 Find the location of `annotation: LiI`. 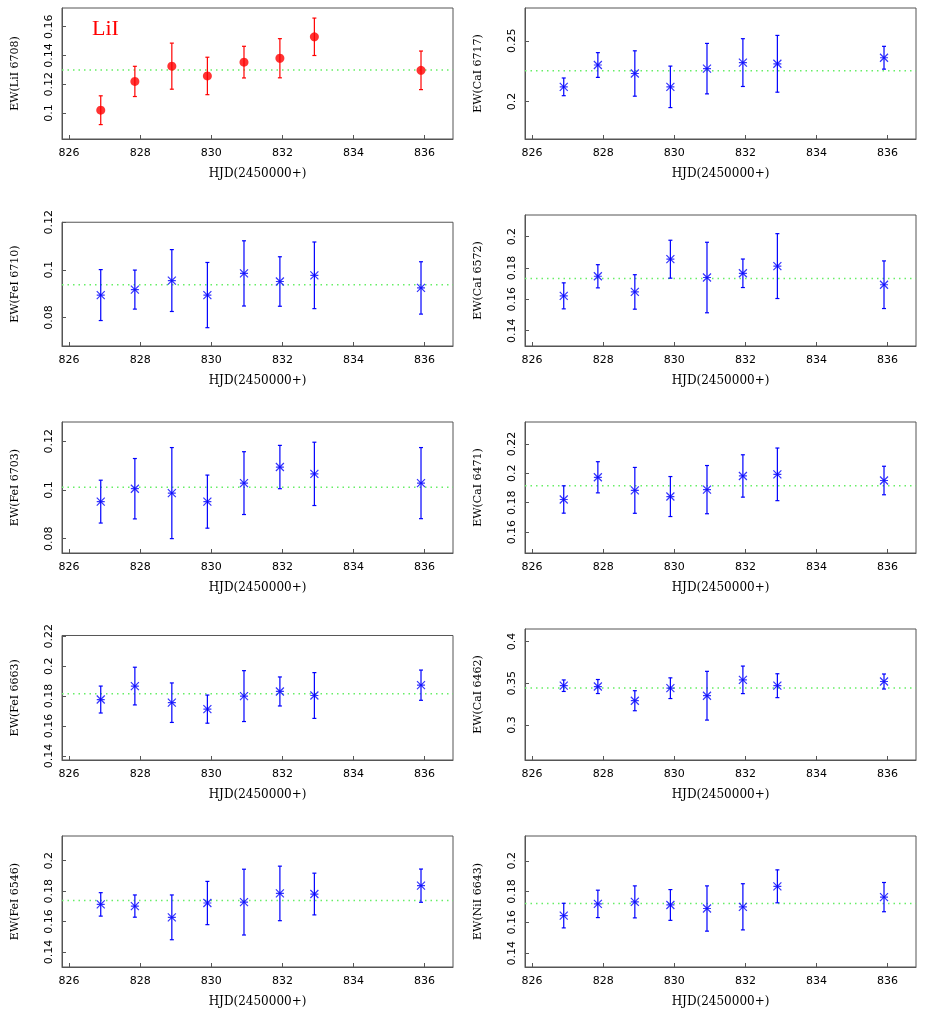

annotation: LiI is located at coordinates (105, 27).